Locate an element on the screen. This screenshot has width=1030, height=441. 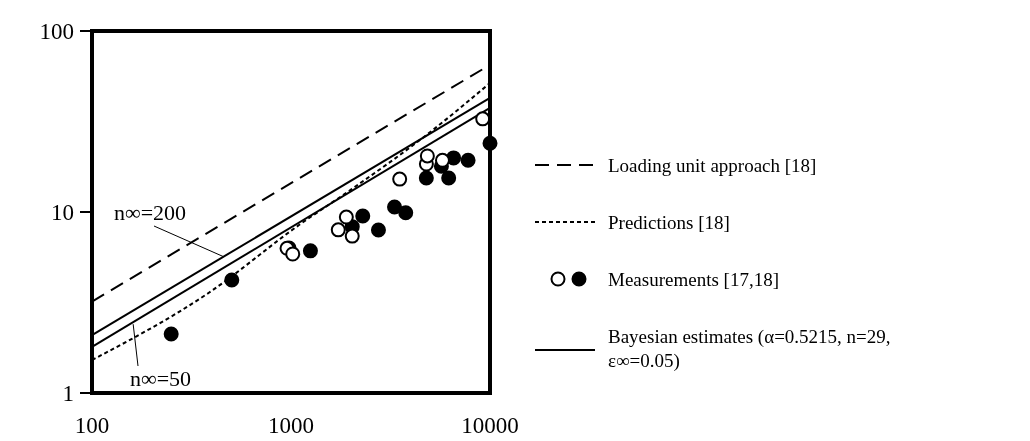
y-tick-label: 100 is located at coordinates (56, 32).